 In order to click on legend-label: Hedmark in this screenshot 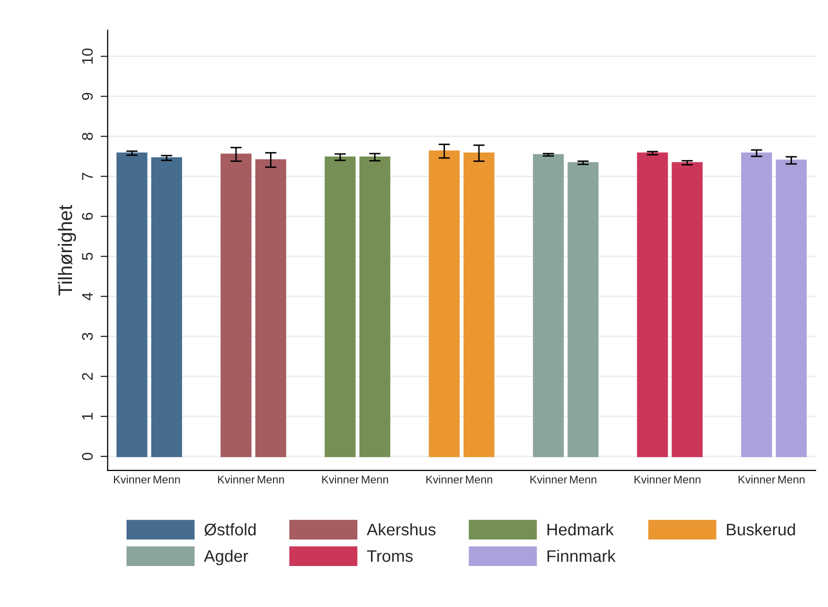, I will do `click(581, 529)`.